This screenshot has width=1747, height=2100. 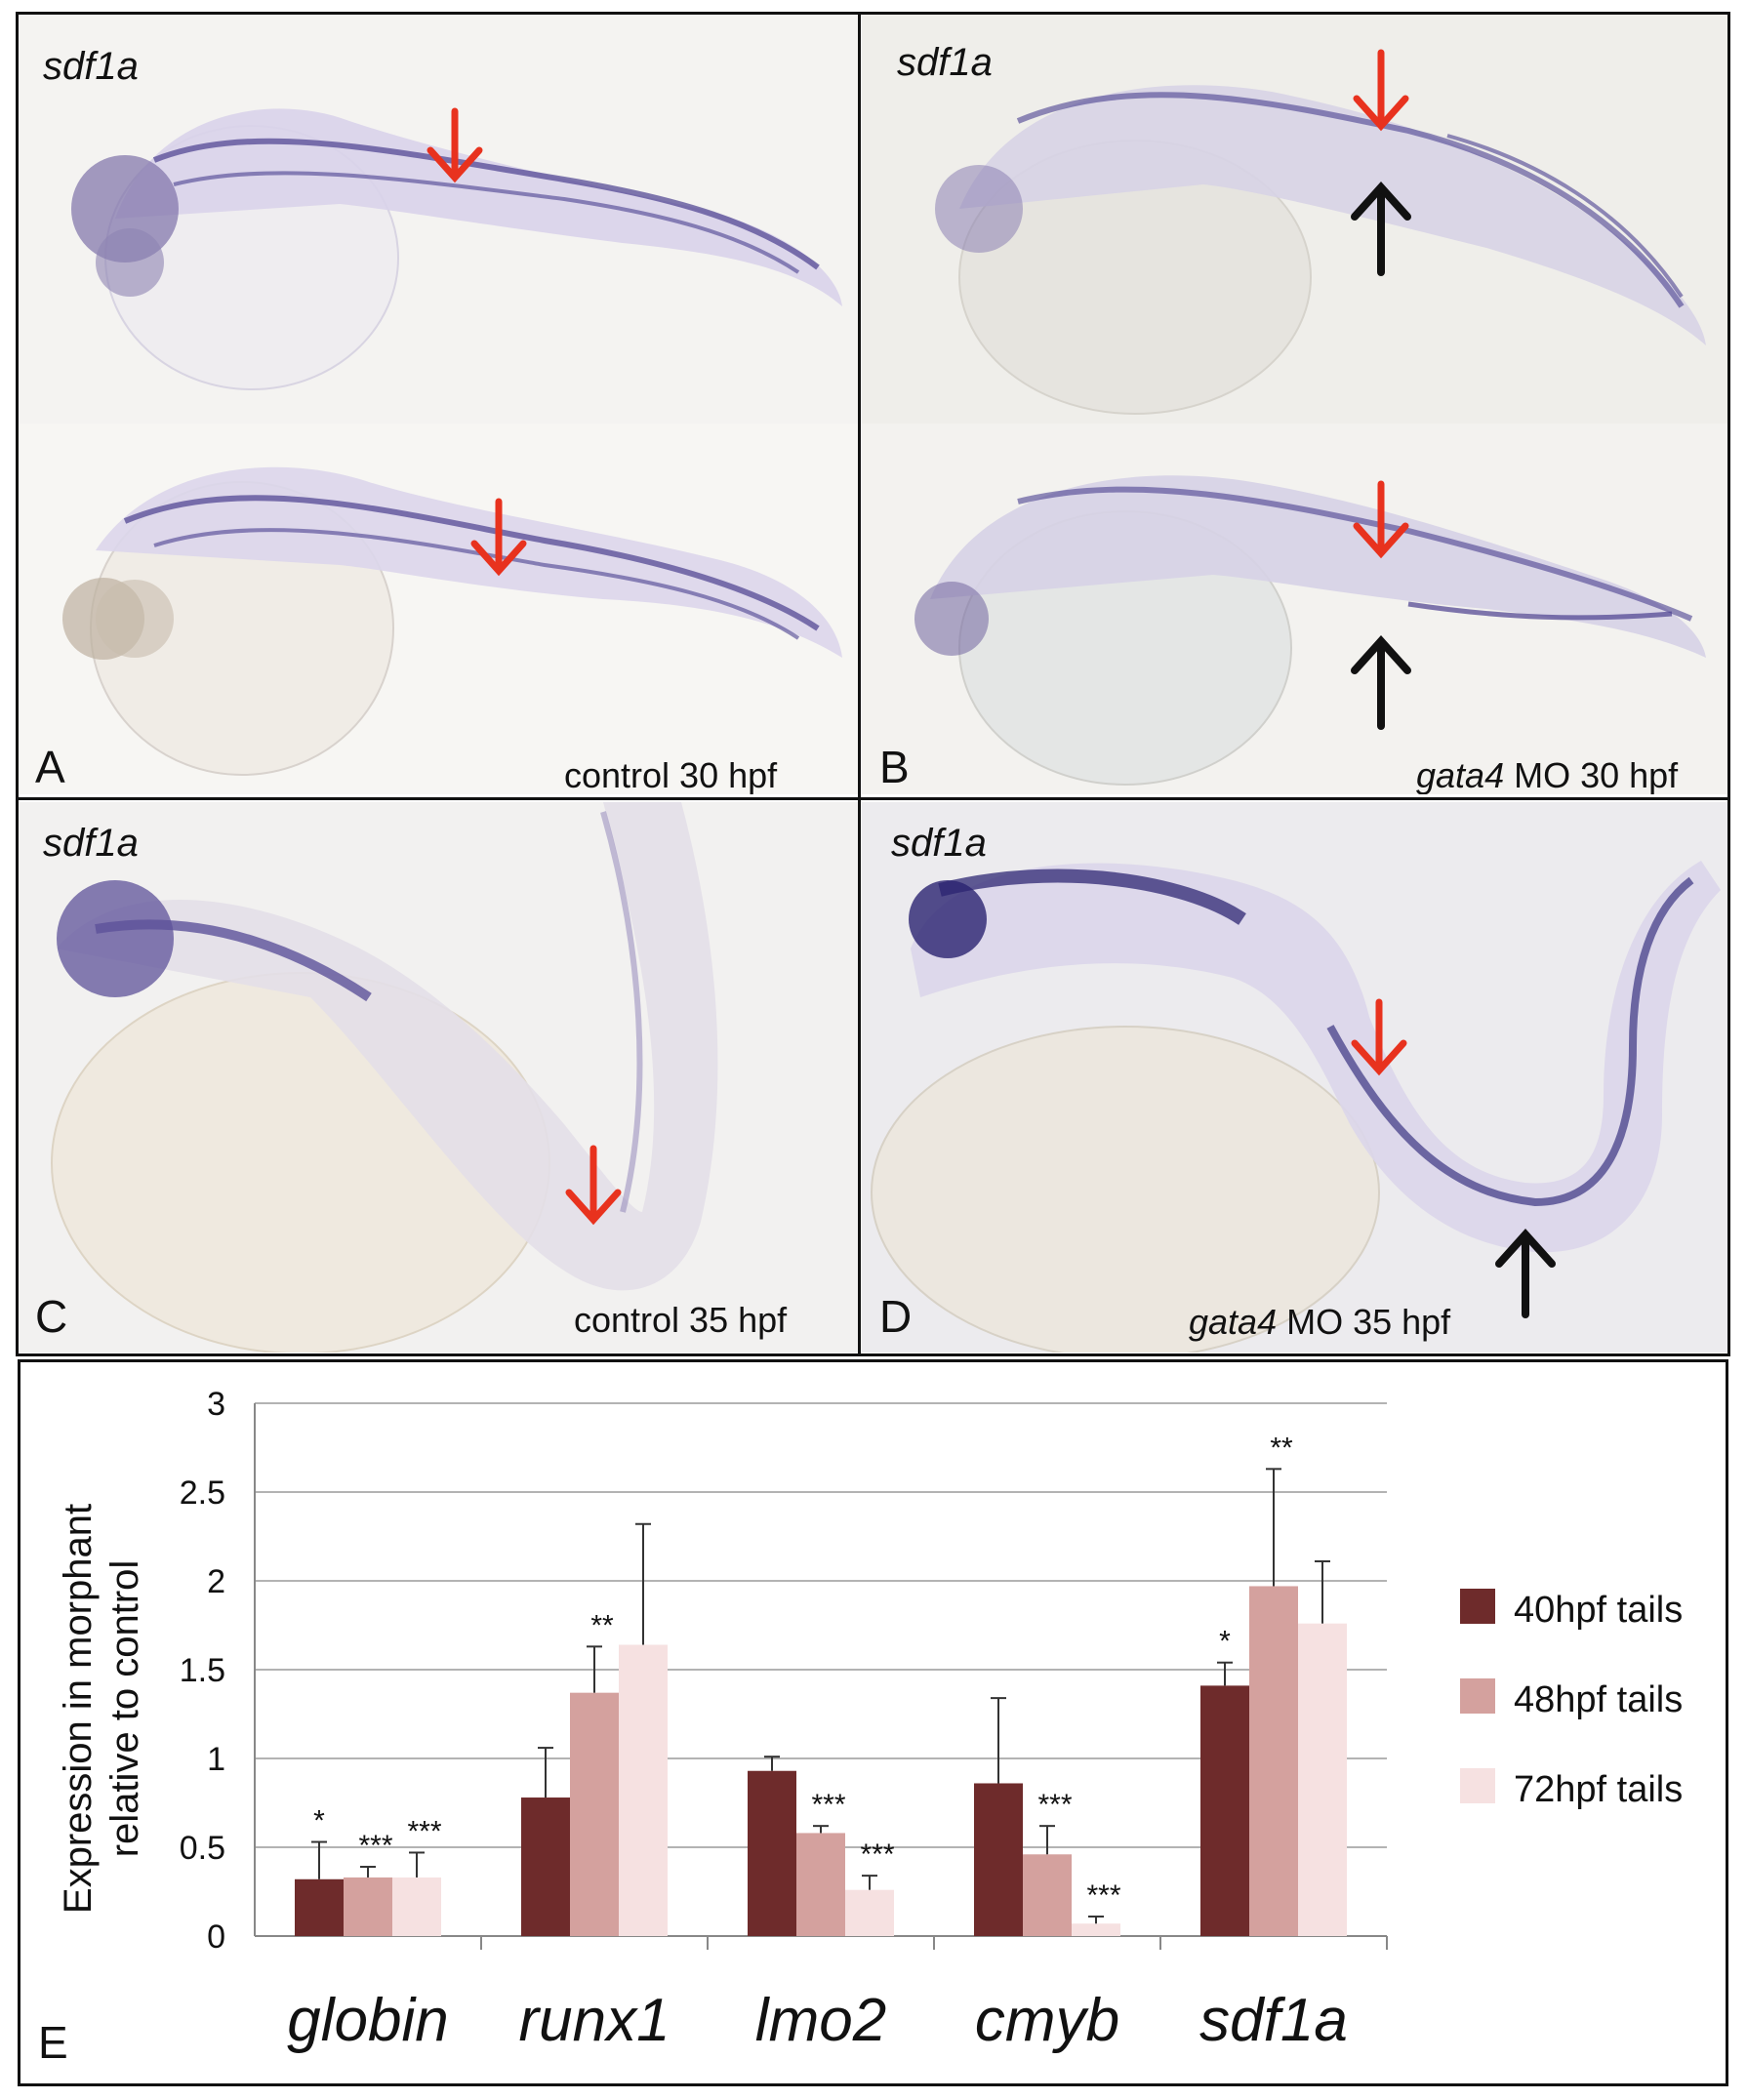 I want to click on caption-b: gata4 MO 30 hpf, so click(x=1547, y=774).